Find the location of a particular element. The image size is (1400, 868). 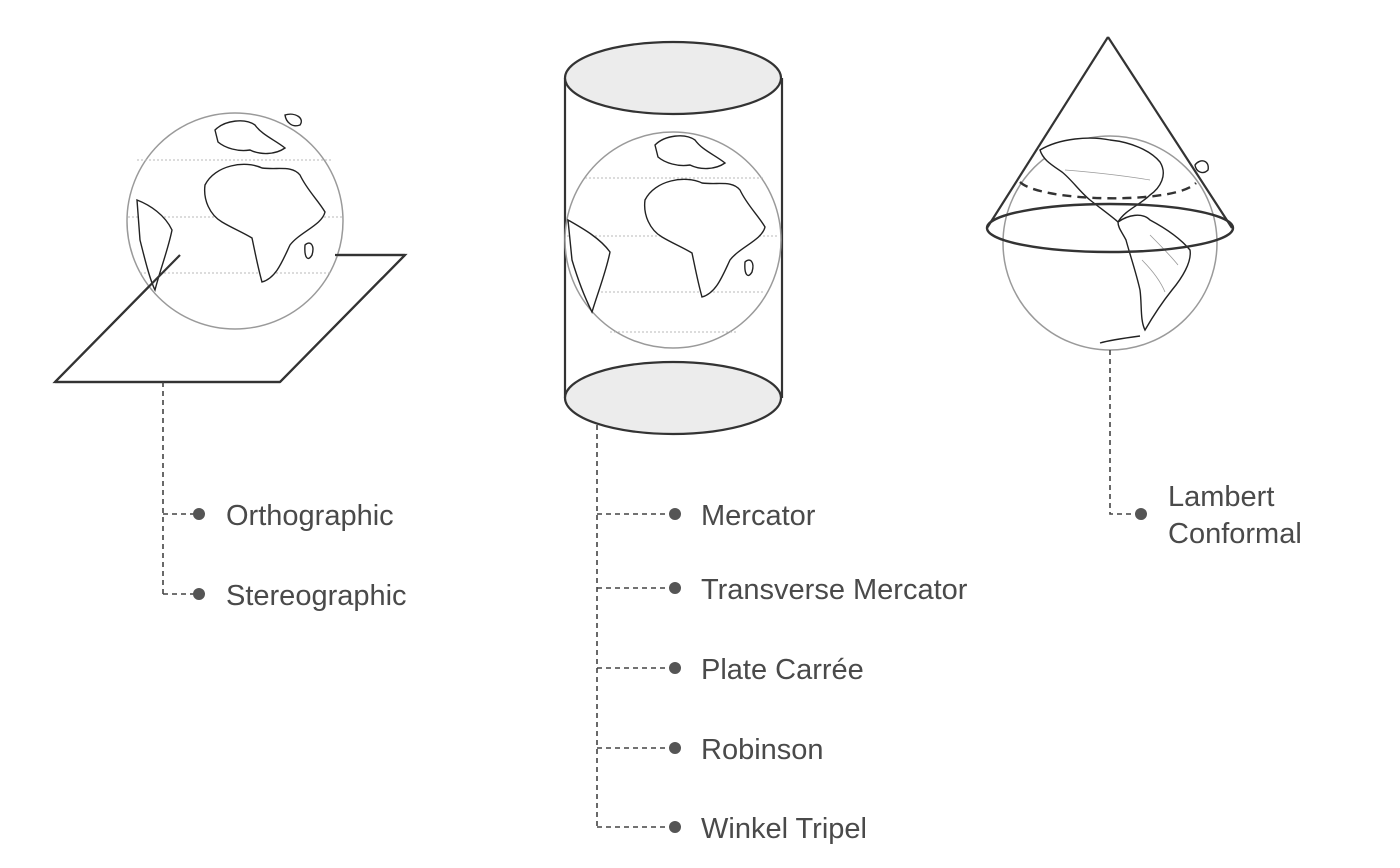

conic-globe is located at coordinates (1110, 243).